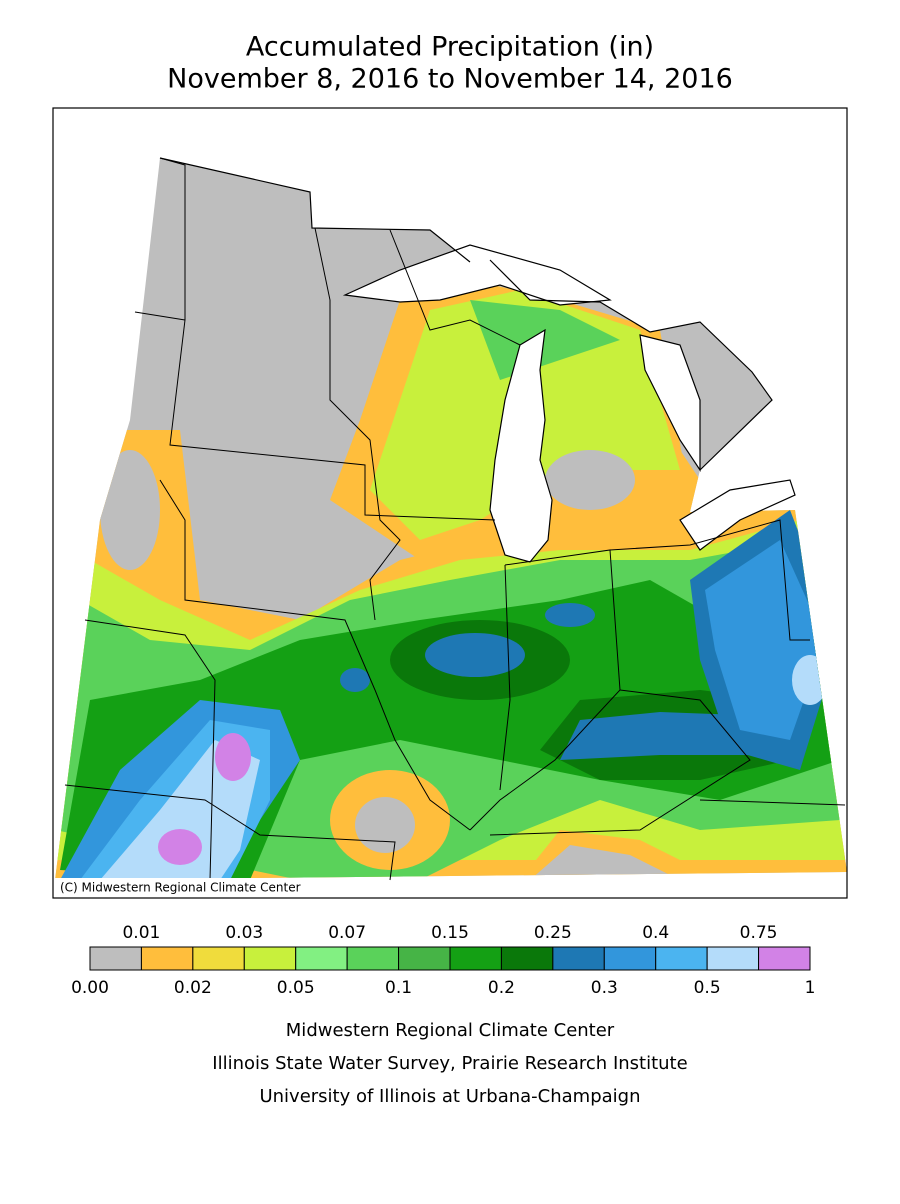  Describe the element at coordinates (244, 933) in the screenshot. I see `legend-tick-label: 0.03` at that location.